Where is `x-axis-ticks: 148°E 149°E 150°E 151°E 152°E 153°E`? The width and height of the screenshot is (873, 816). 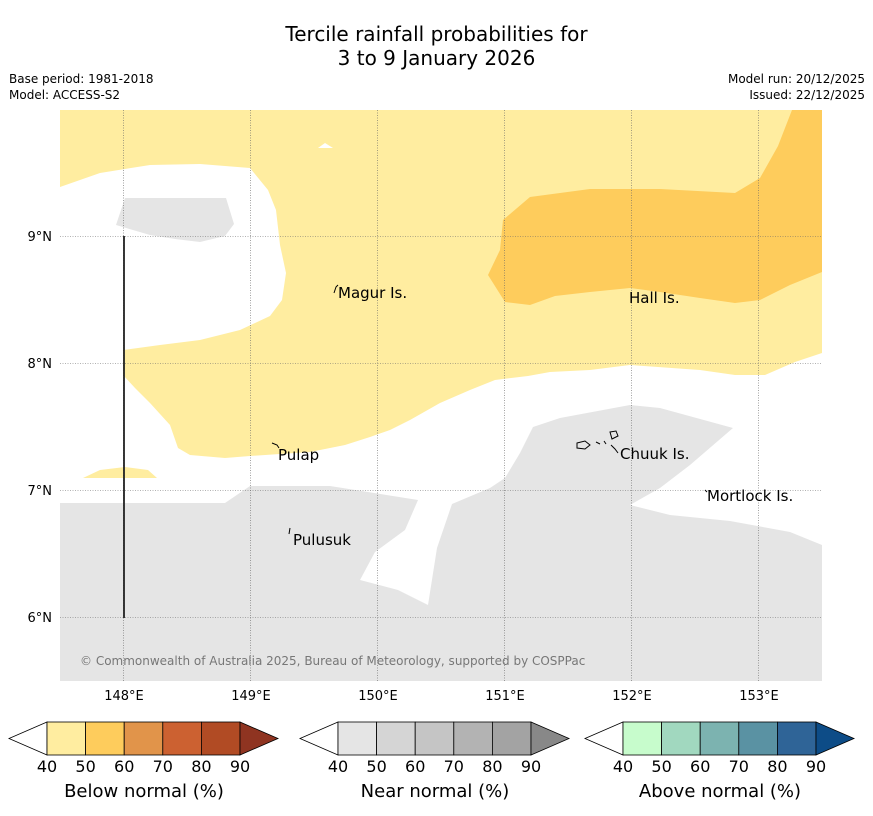 x-axis-ticks: 148°E 149°E 150°E 151°E 152°E 153°E is located at coordinates (441, 696).